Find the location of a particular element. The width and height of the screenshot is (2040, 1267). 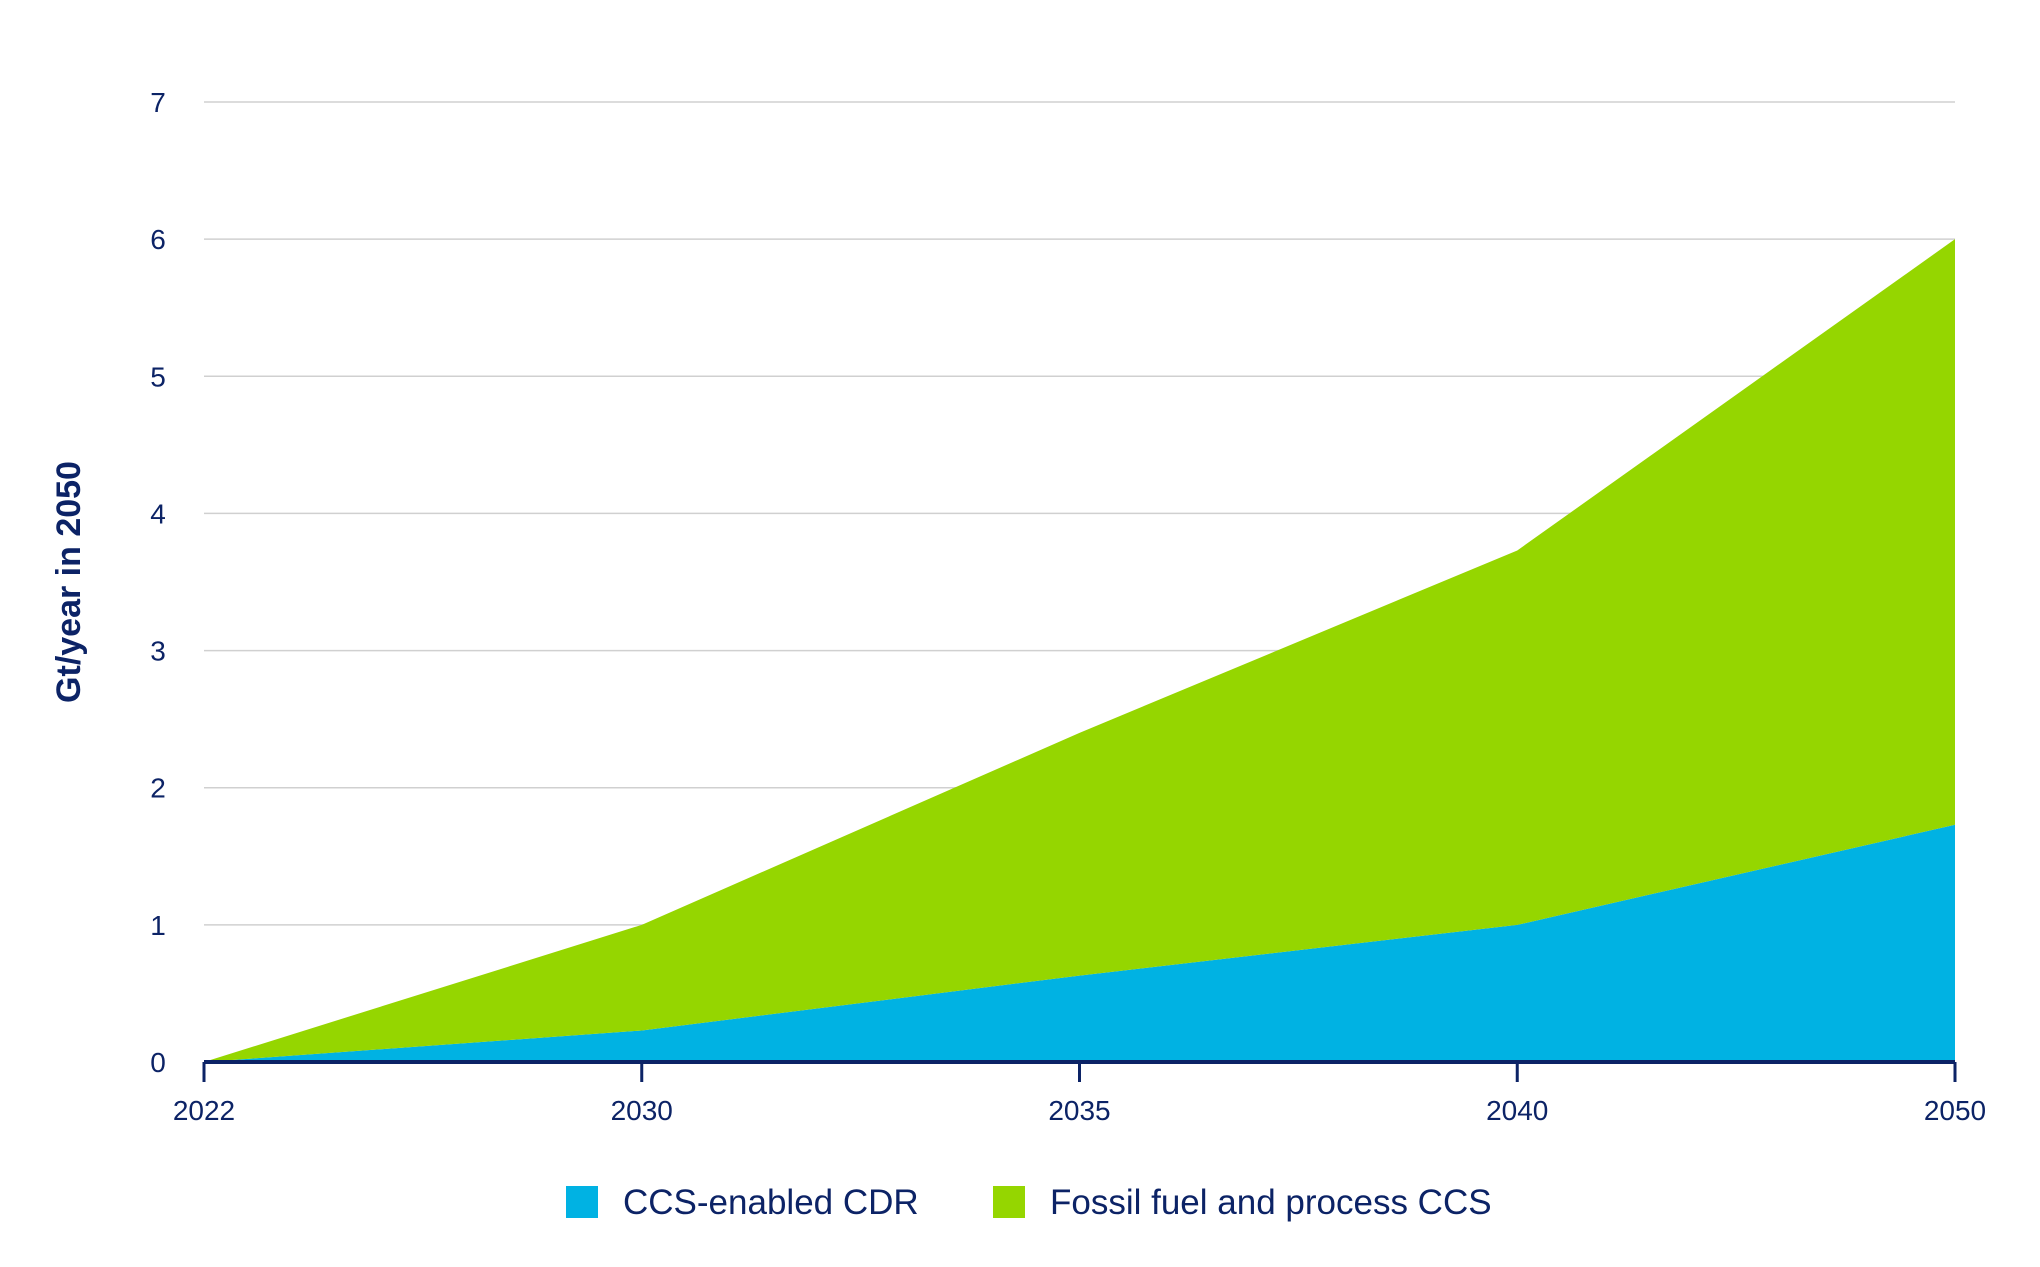

y-tick-label: 4 is located at coordinates (158, 513).